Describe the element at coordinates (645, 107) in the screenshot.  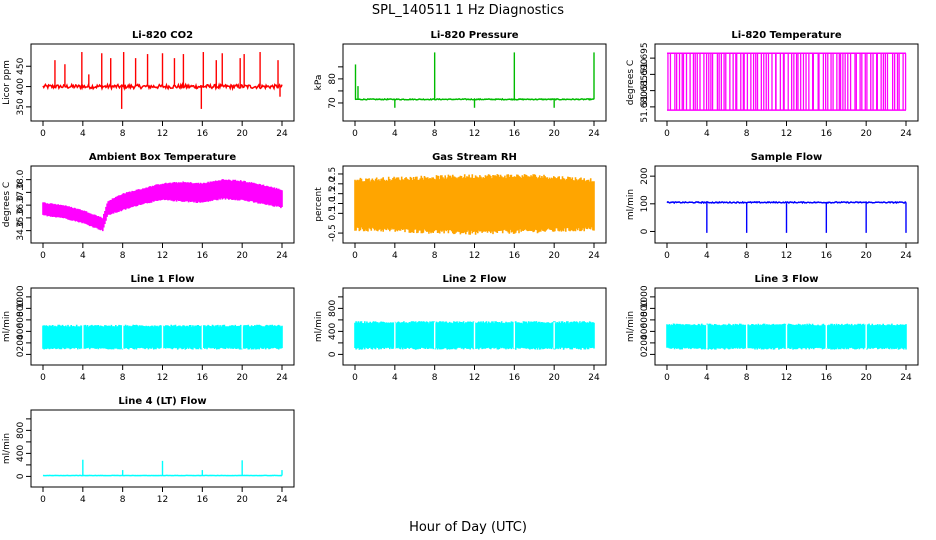
I see `y-tick-label: 51.680` at that location.